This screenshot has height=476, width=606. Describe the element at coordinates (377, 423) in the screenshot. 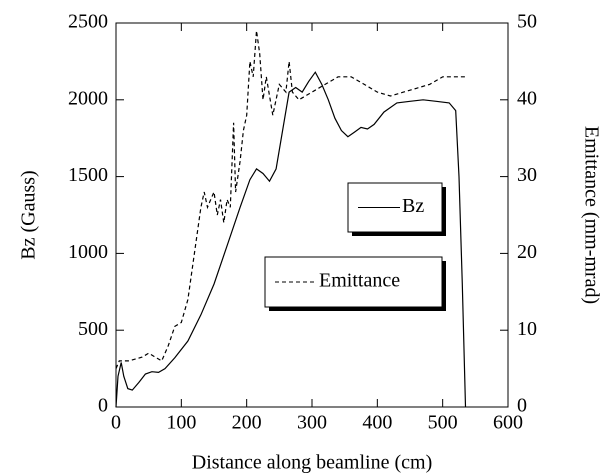

I see `x-tick-label: 400` at that location.